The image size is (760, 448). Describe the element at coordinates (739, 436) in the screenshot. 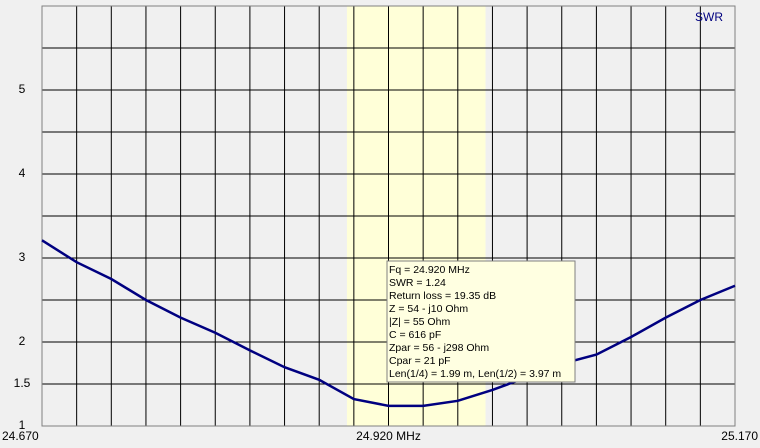

I see `x-tick-label: 25.170` at that location.